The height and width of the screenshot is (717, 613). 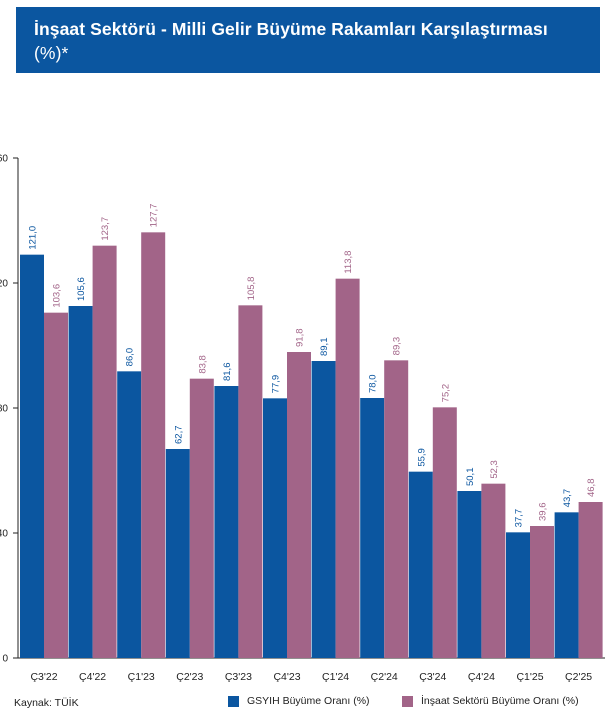 I want to click on y-tick-label: 80, so click(x=4, y=409).